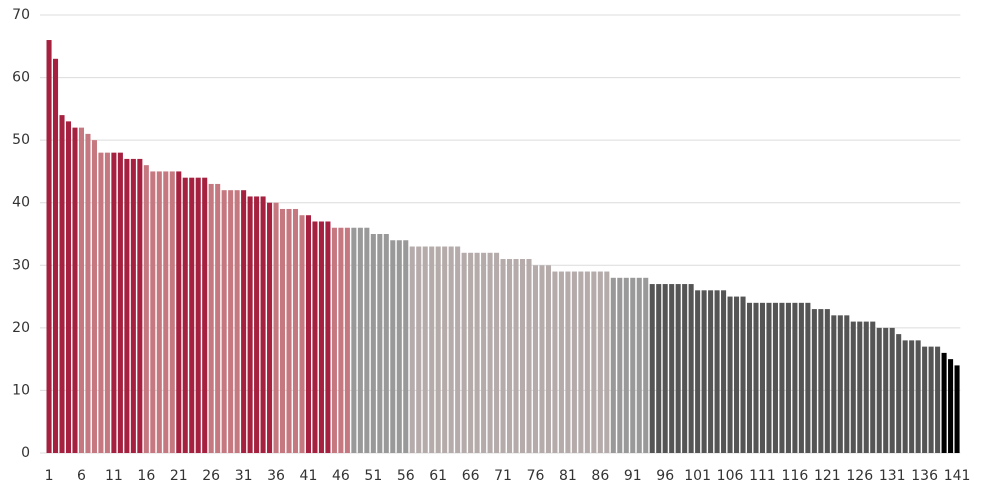 This screenshot has height=483, width=984. I want to click on x-tick-label: 16, so click(146, 475).